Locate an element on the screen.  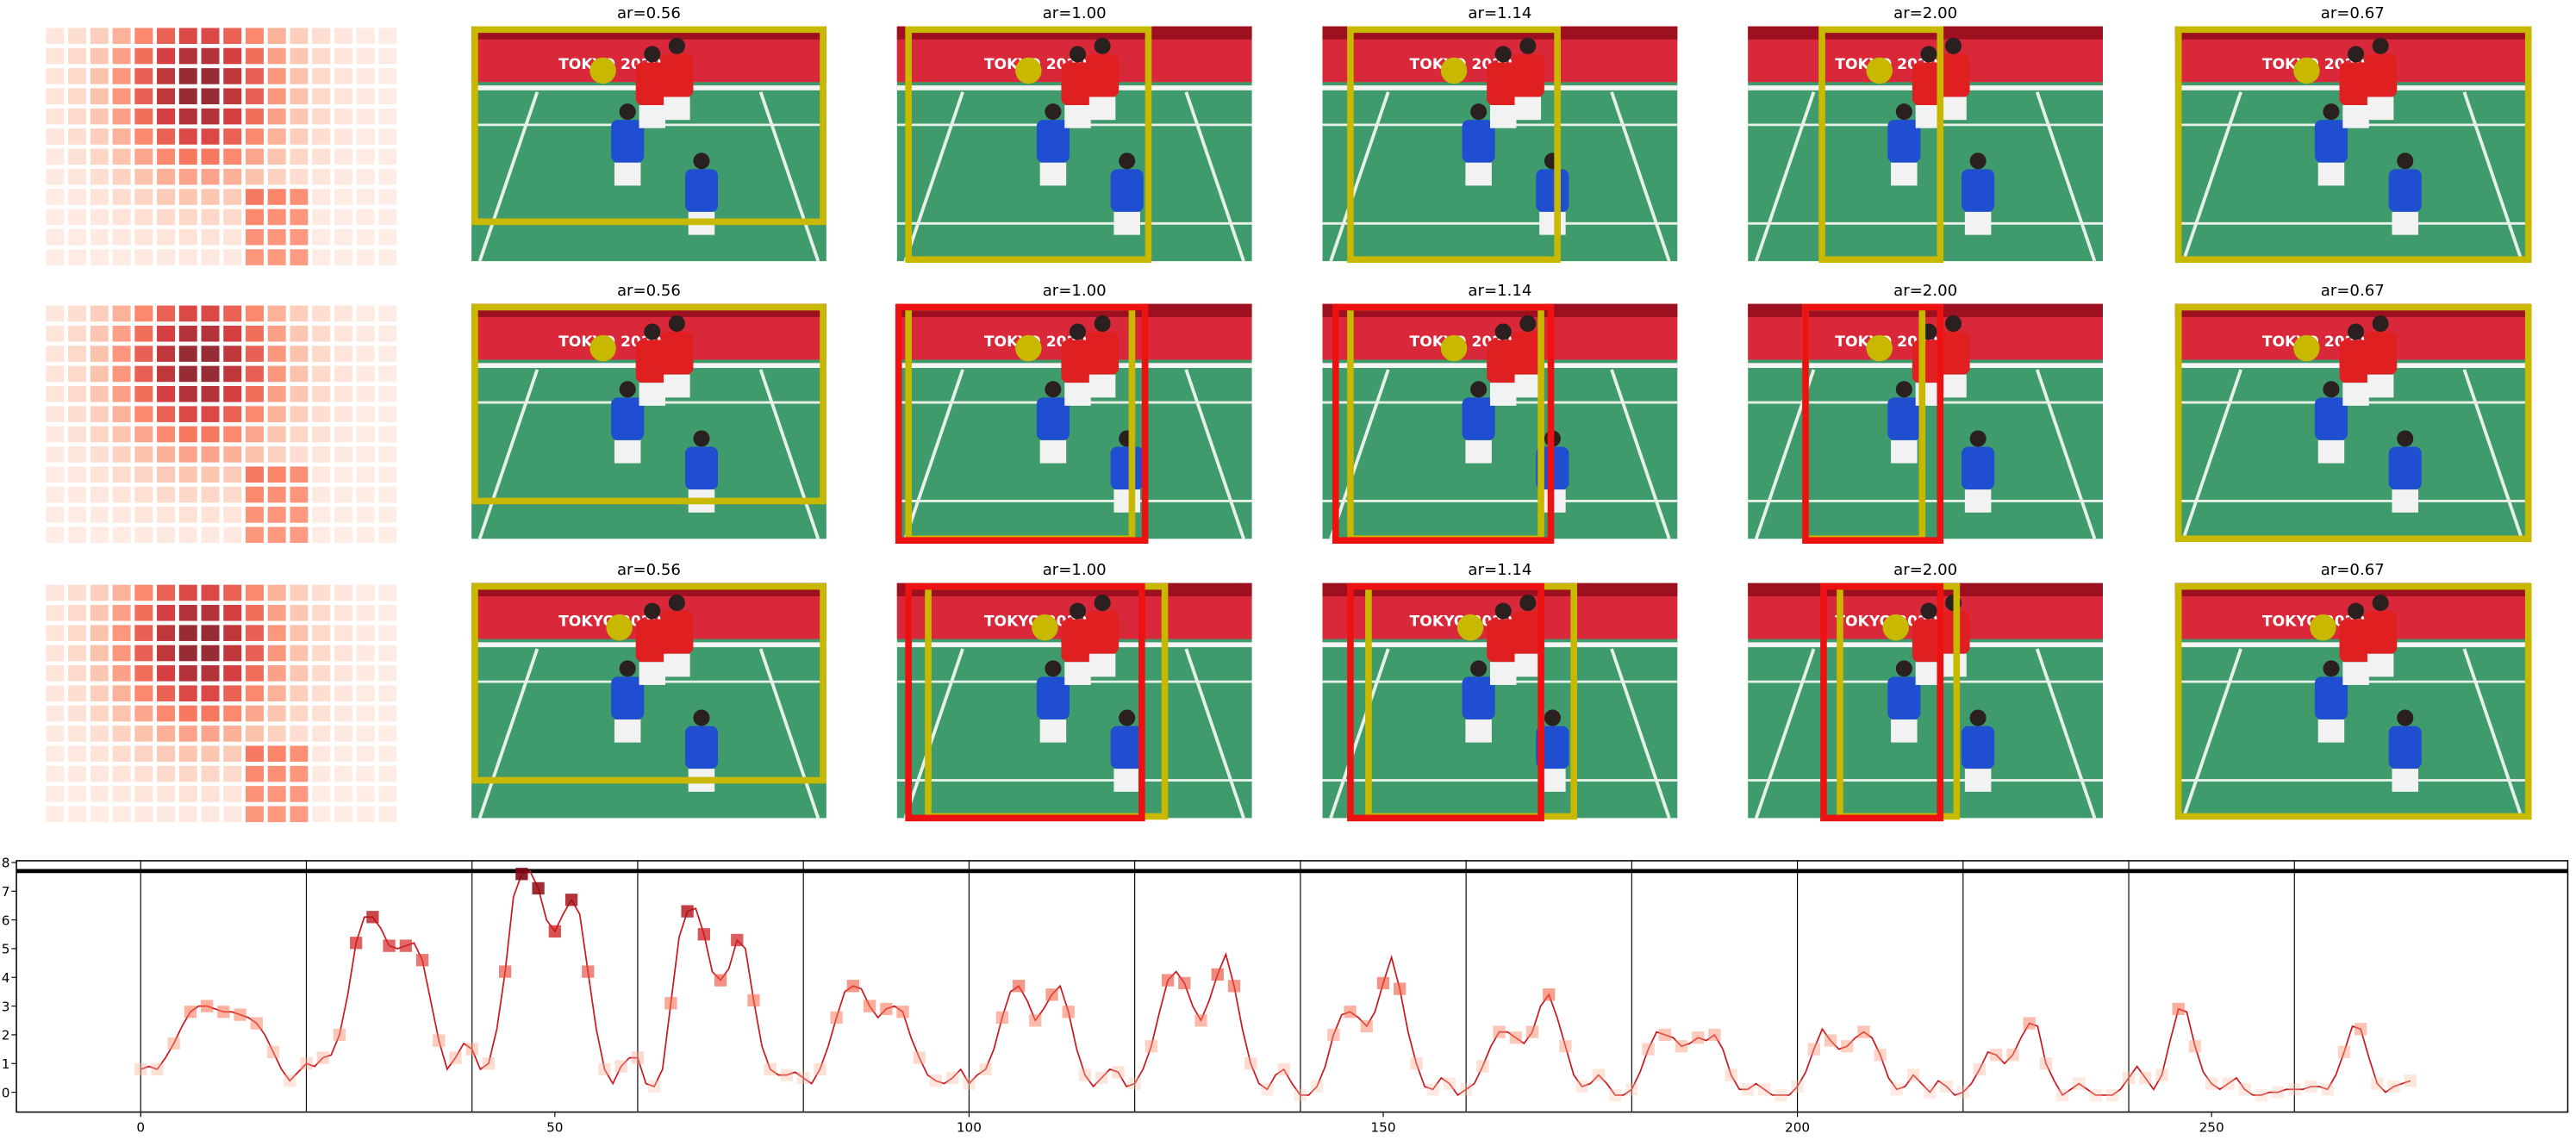
photo: TOKYO 2020 is located at coordinates (2352, 144).